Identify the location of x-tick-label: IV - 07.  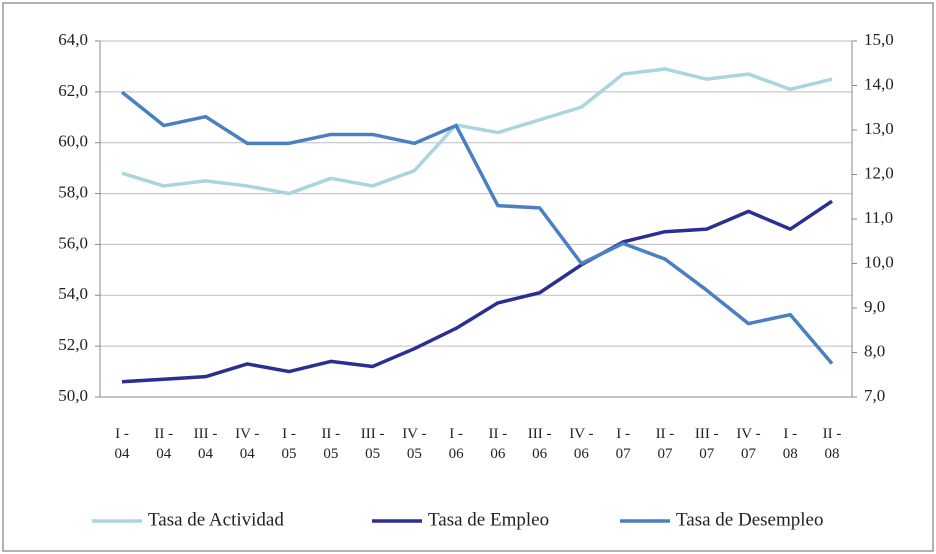
(748, 444).